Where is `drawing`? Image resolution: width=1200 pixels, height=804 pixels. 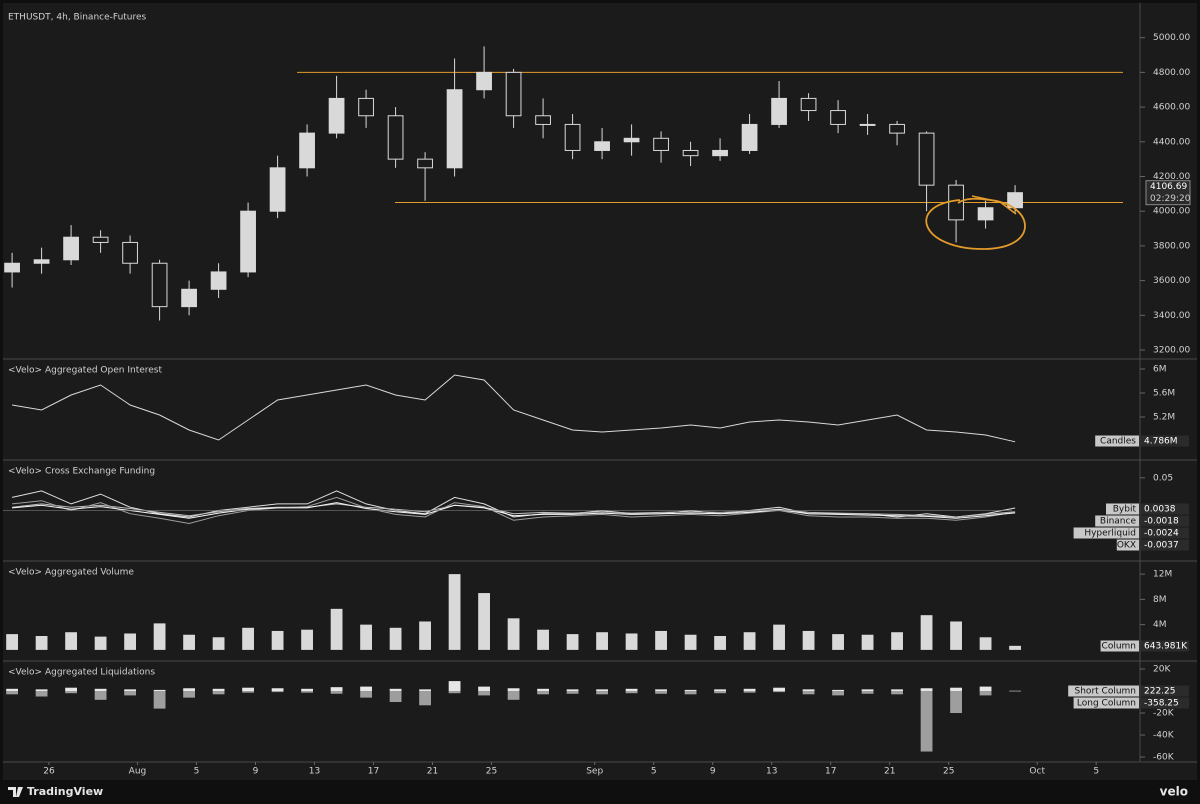 drawing is located at coordinates (975, 222).